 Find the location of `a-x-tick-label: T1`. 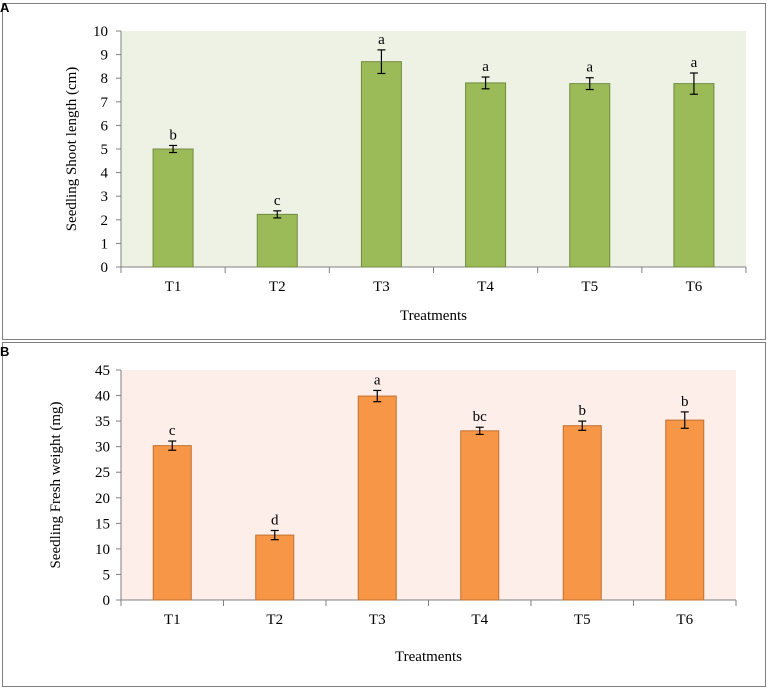

a-x-tick-label: T1 is located at coordinates (173, 287).